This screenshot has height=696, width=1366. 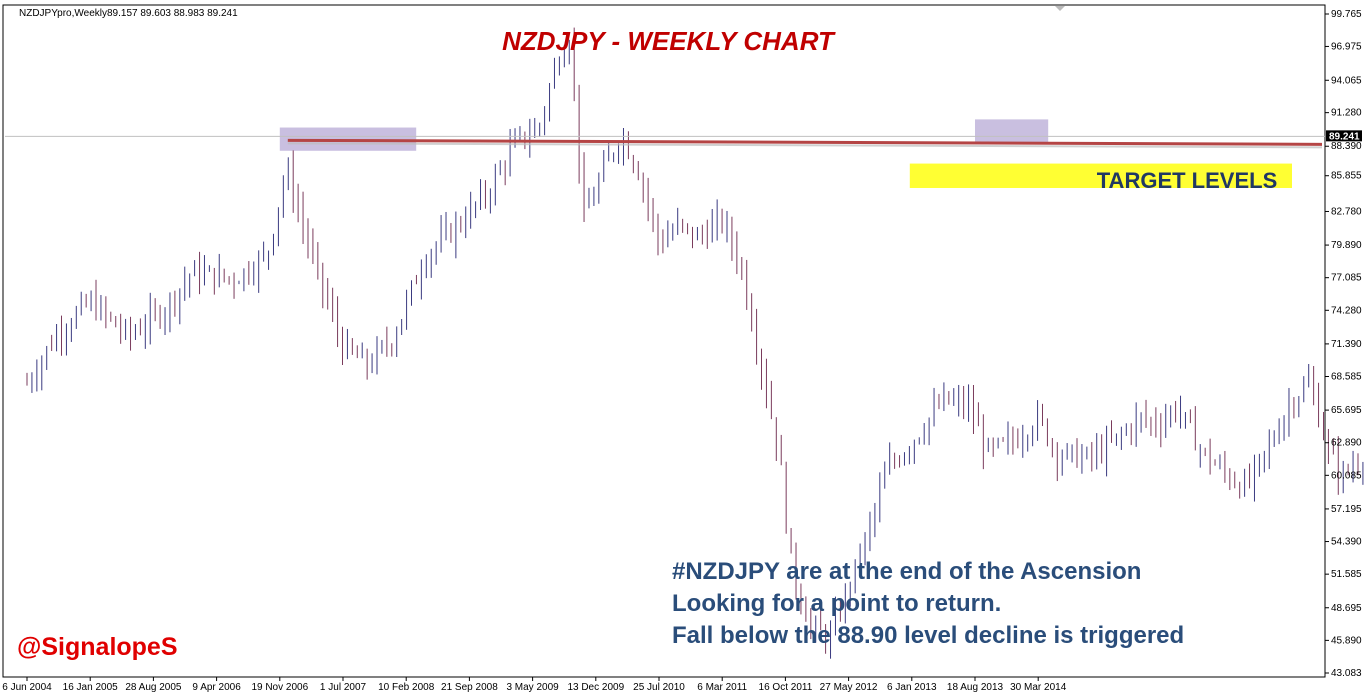 What do you see at coordinates (659, 687) in the screenshot?
I see `x-tick-label: 25 Jul 2010` at bounding box center [659, 687].